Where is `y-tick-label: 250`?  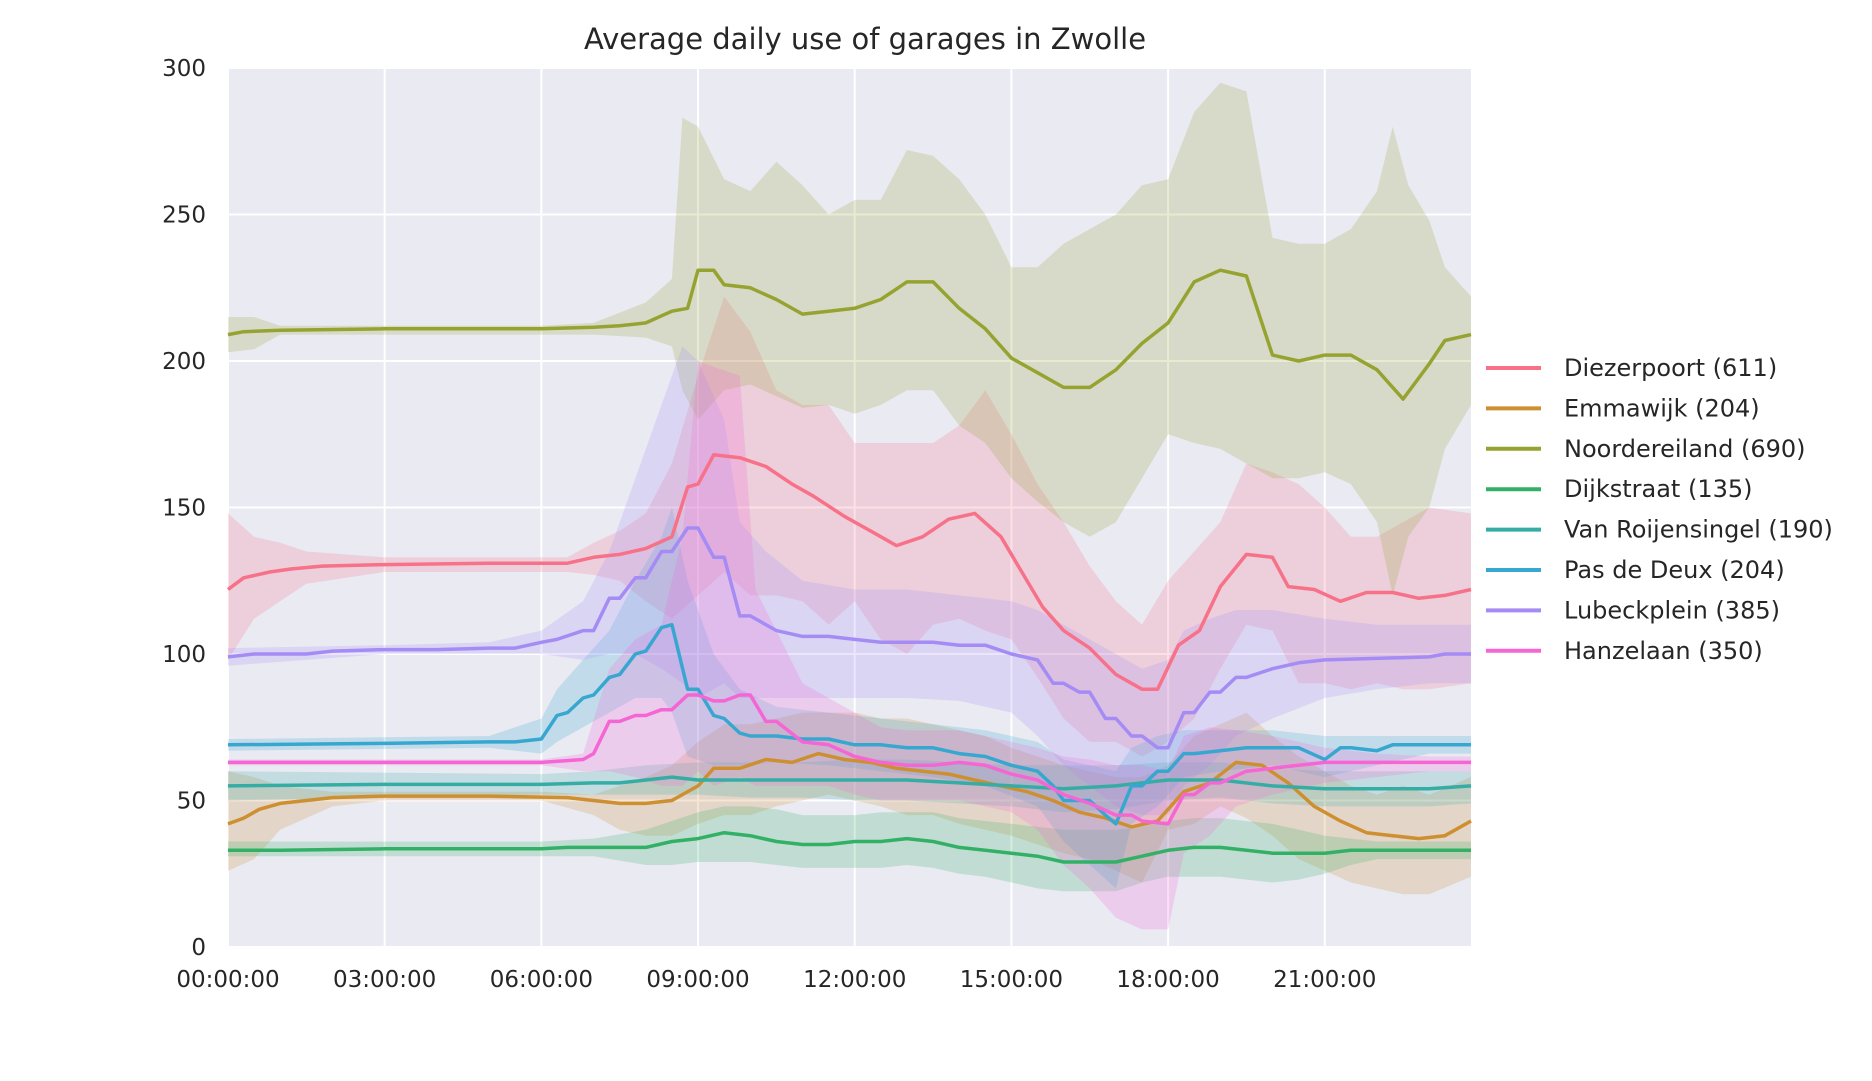 y-tick-label: 250 is located at coordinates (184, 216).